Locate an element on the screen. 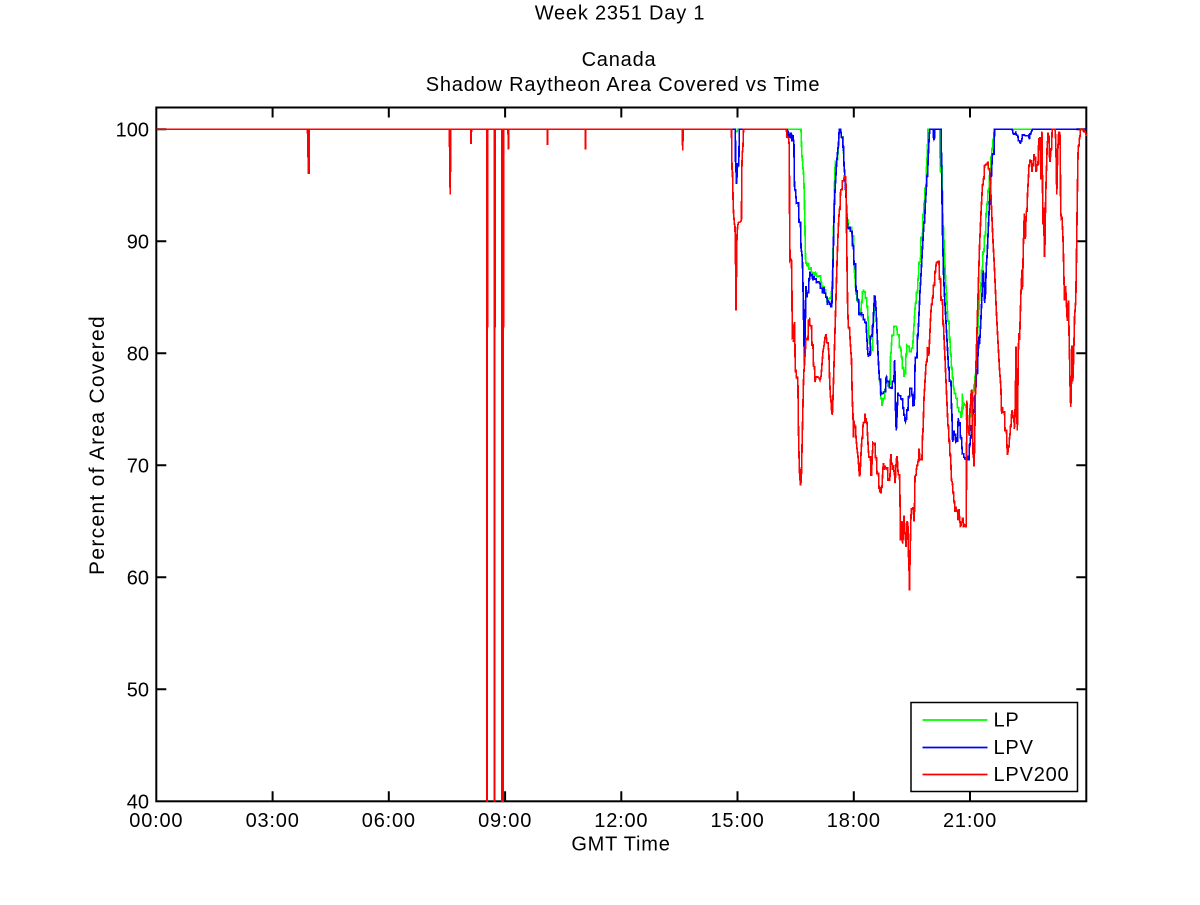  svg-text: 60 is located at coordinates (138, 578).